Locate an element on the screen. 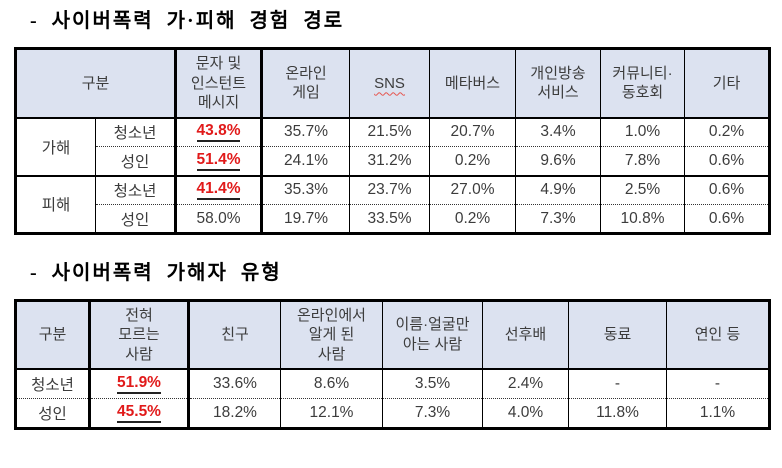  col-header-etc: 기타 is located at coordinates (727, 83).